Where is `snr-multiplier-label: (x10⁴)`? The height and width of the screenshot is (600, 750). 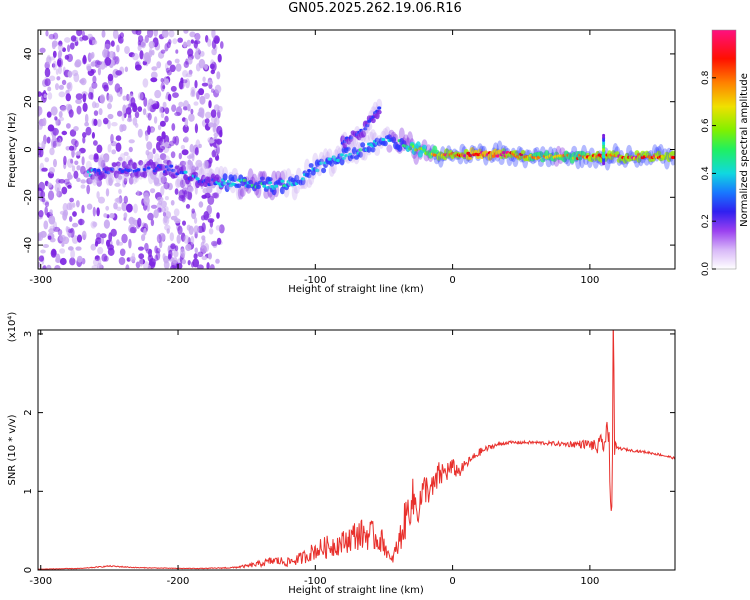 snr-multiplier-label: (x10⁴) is located at coordinates (12, 327).